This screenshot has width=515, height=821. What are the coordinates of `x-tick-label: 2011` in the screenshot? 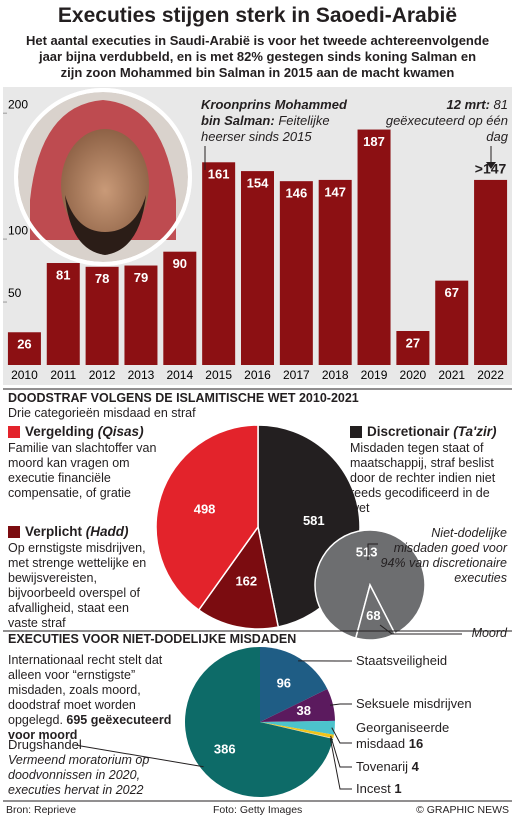 It's located at (63, 375).